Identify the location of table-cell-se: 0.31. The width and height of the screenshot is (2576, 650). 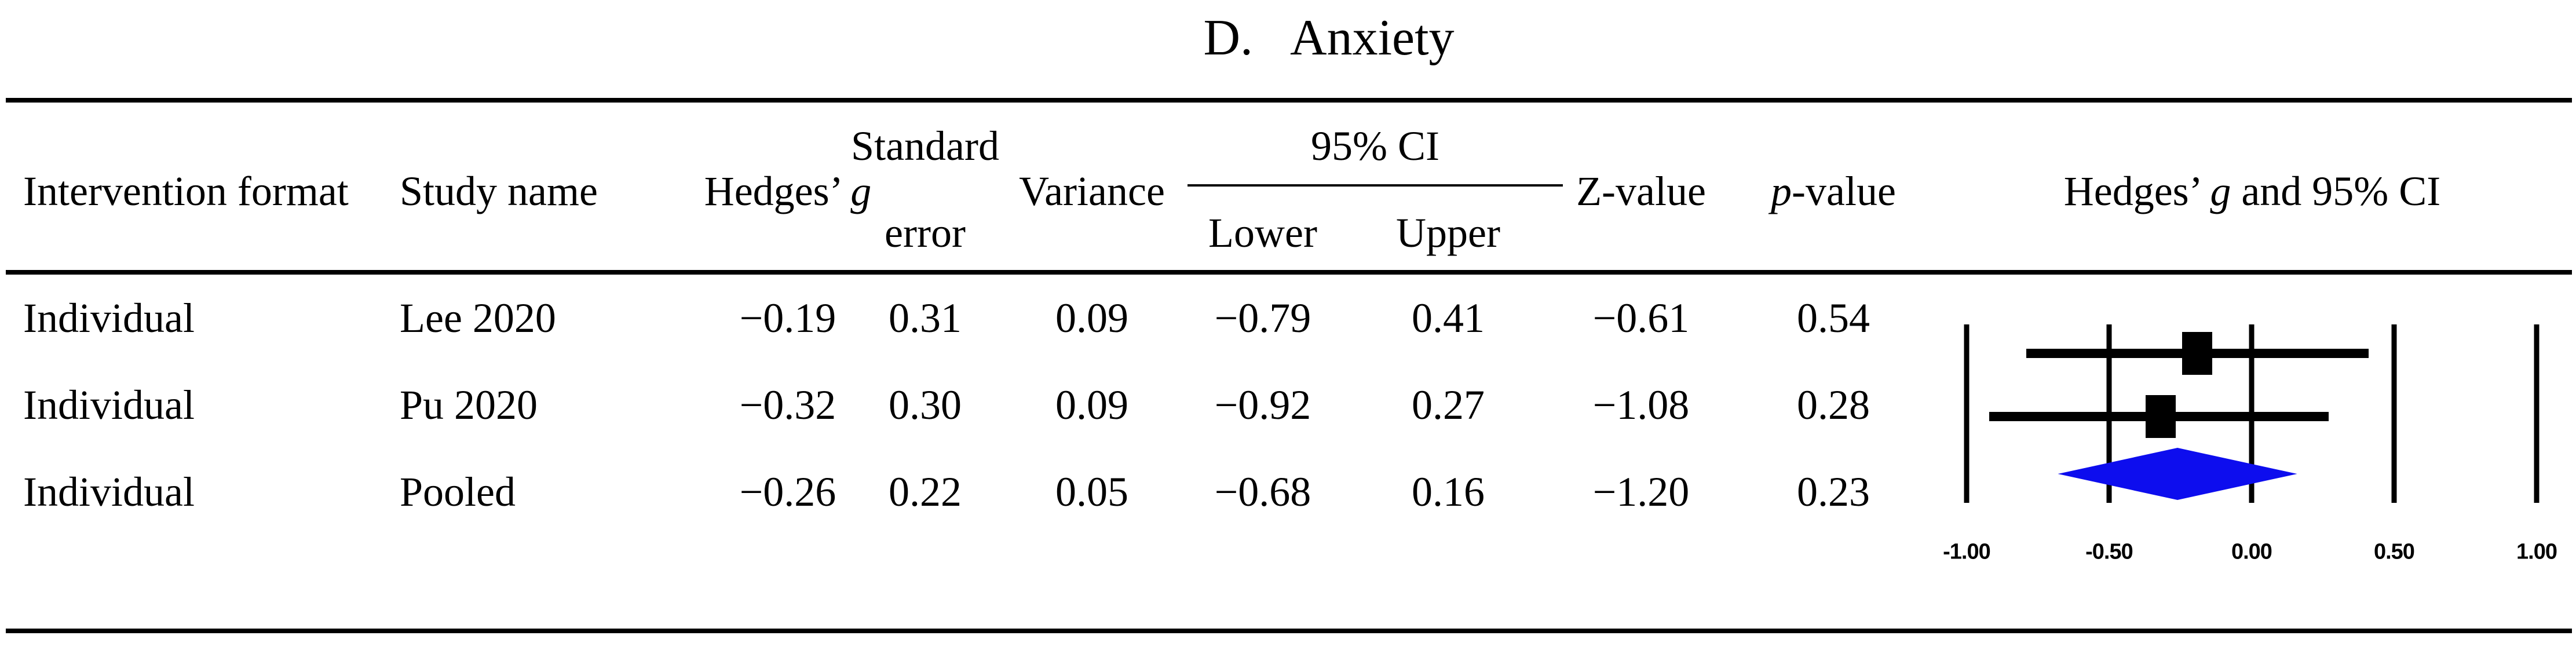
(925, 318).